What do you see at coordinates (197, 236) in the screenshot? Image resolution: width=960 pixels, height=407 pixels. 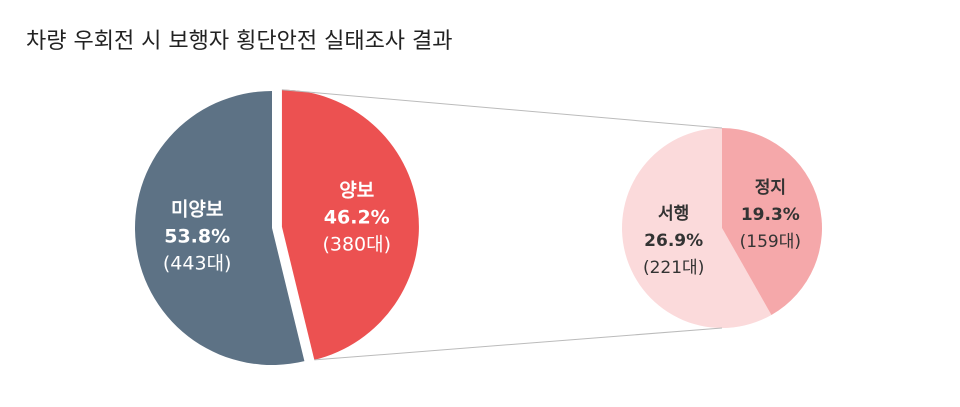 I see `value-label: 53.8%` at bounding box center [197, 236].